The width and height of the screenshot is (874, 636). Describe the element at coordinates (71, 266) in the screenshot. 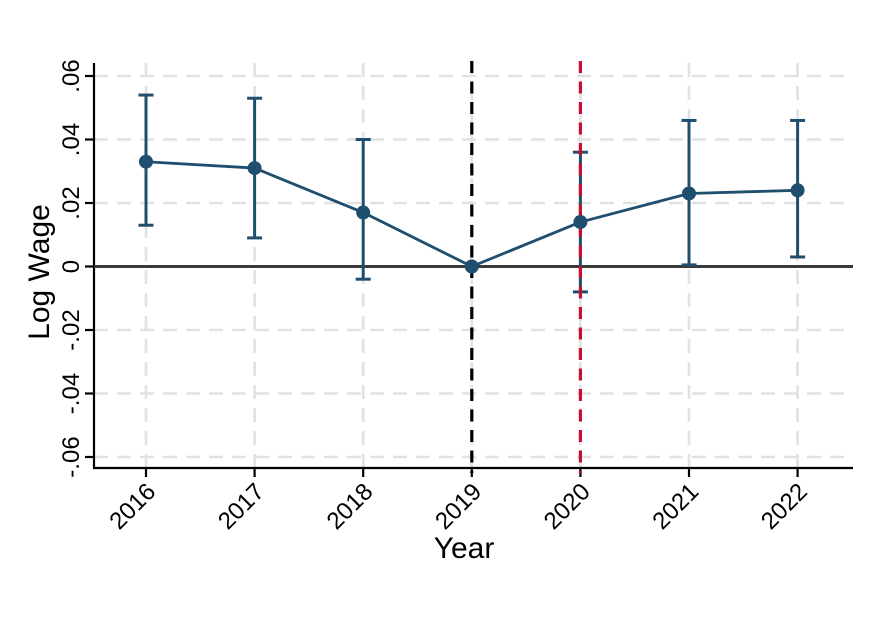

I see `y-tick-label-0: 0` at that location.